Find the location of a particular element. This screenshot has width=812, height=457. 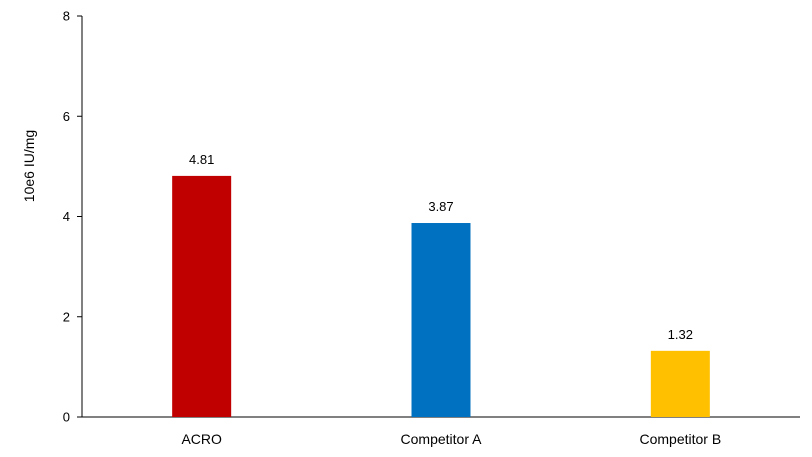

x-tick-label: Competitor B is located at coordinates (680, 439).